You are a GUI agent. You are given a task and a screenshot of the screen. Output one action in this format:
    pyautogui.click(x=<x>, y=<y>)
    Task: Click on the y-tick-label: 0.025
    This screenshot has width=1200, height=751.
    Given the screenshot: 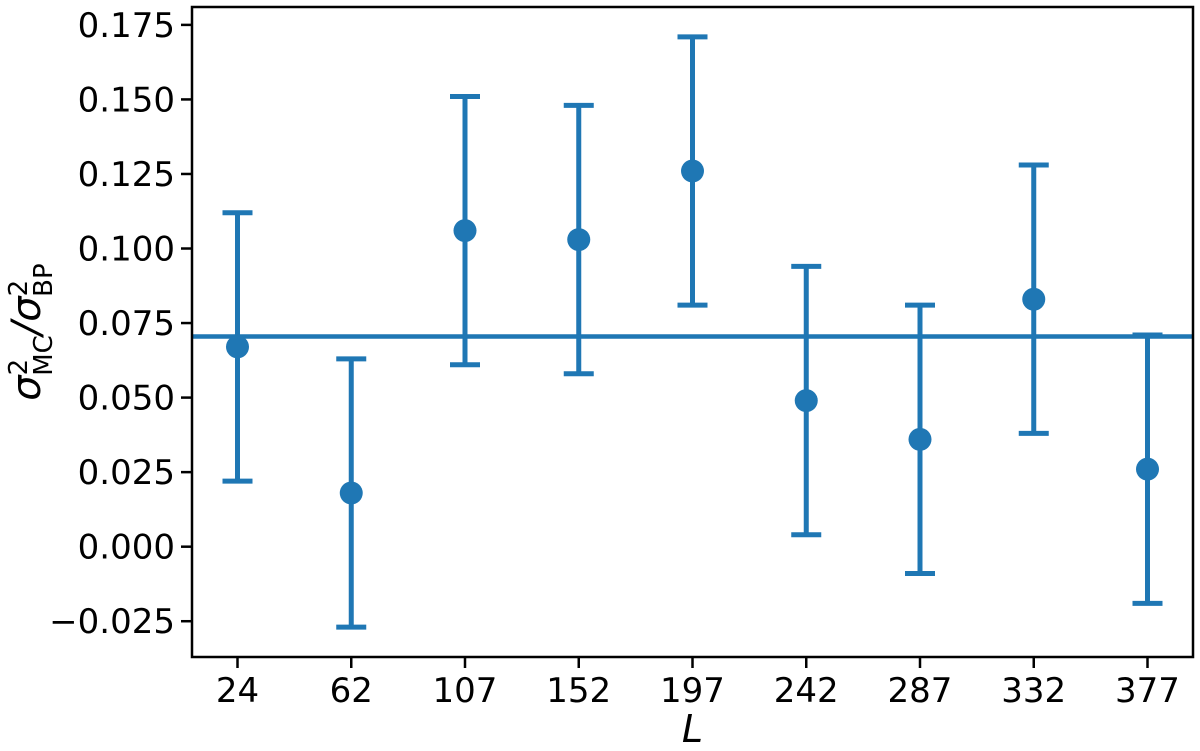 What is the action you would take?
    pyautogui.click(x=126, y=473)
    